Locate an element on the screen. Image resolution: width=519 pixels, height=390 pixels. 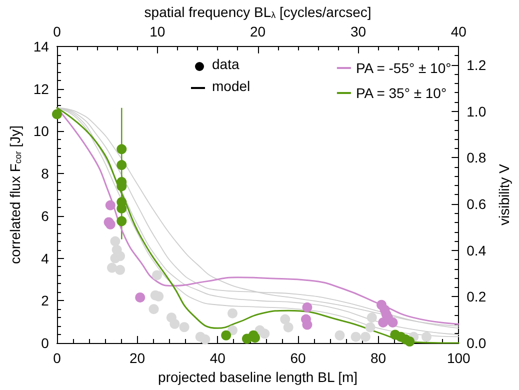
legend-label: PA = 35° ± 10° is located at coordinates (401, 93).